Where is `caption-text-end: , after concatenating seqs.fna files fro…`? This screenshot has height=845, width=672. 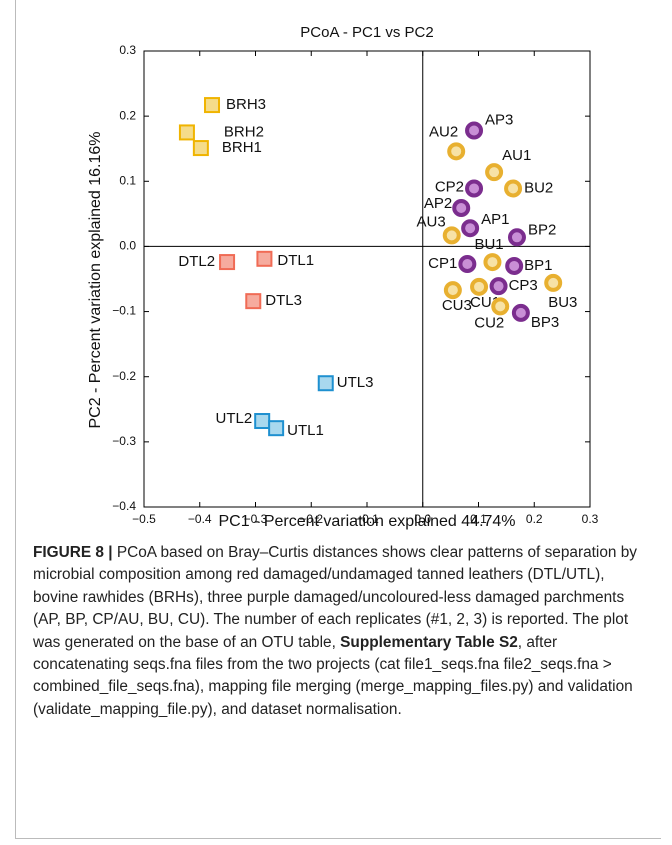 caption-text-end: , after concatenating seqs.fna files fro… is located at coordinates (333, 675).